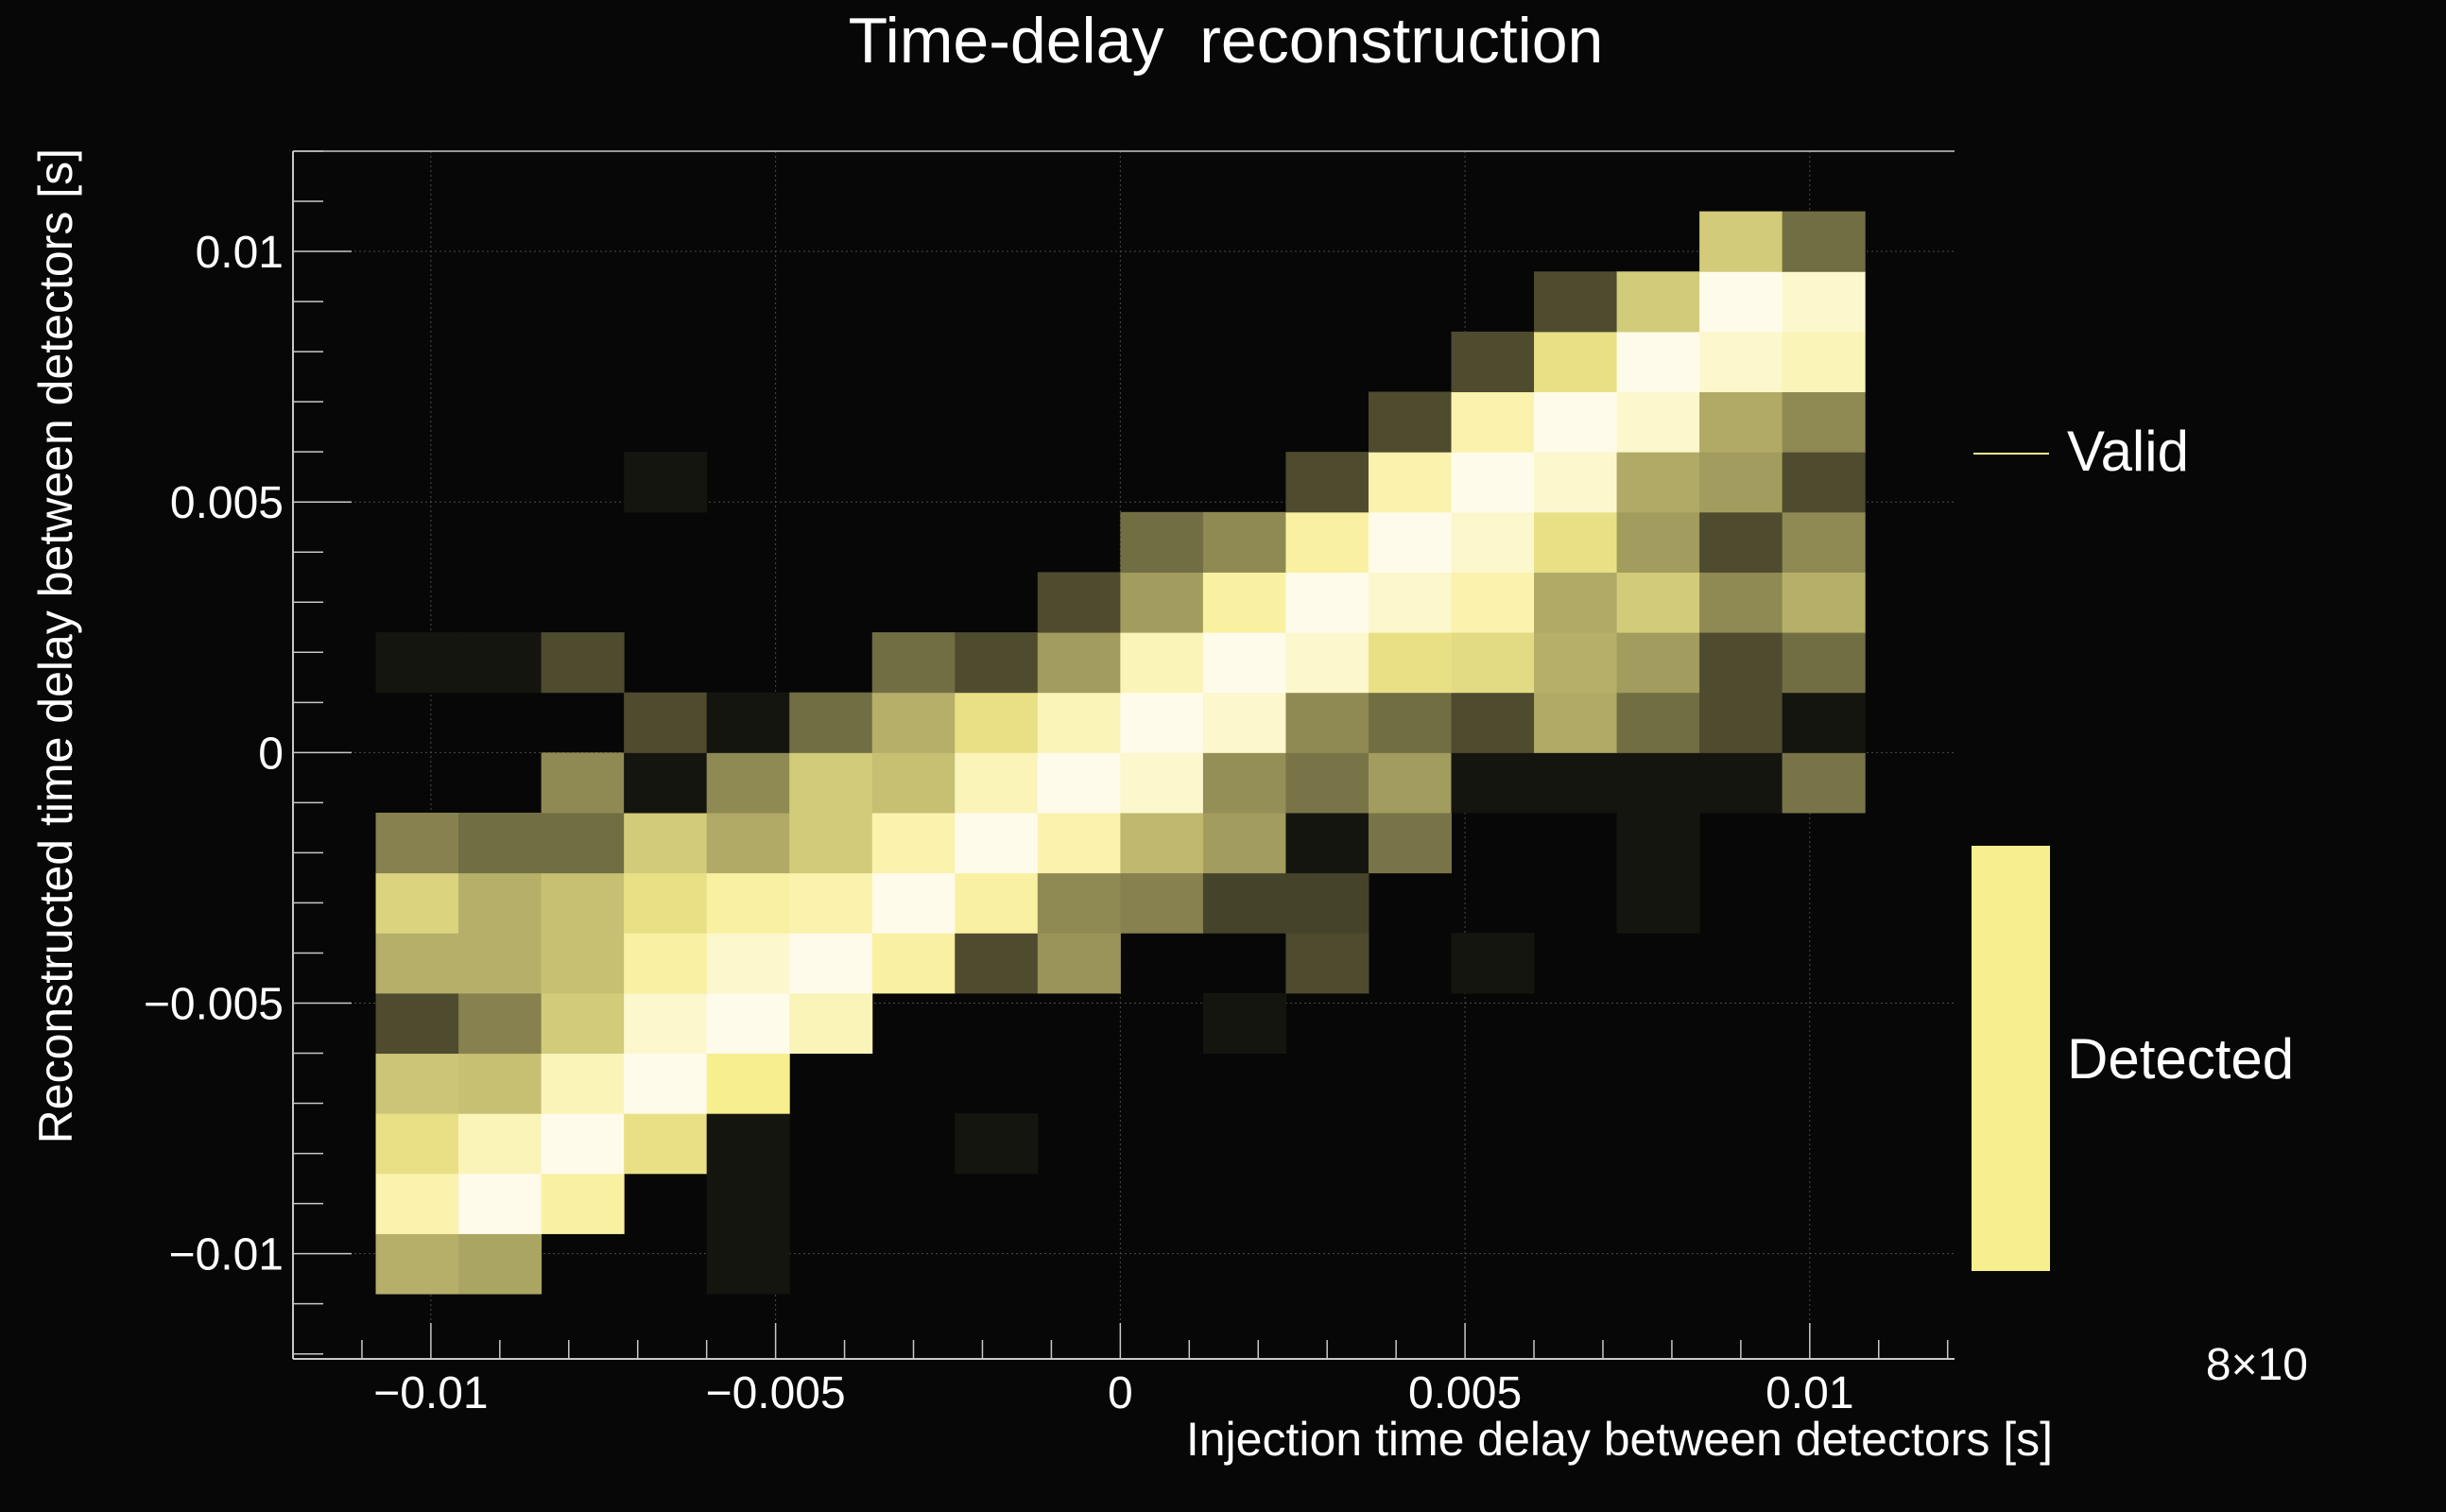  Describe the element at coordinates (2257, 1365) in the screenshot. I see `axis-exponent-label: 8×10` at that location.